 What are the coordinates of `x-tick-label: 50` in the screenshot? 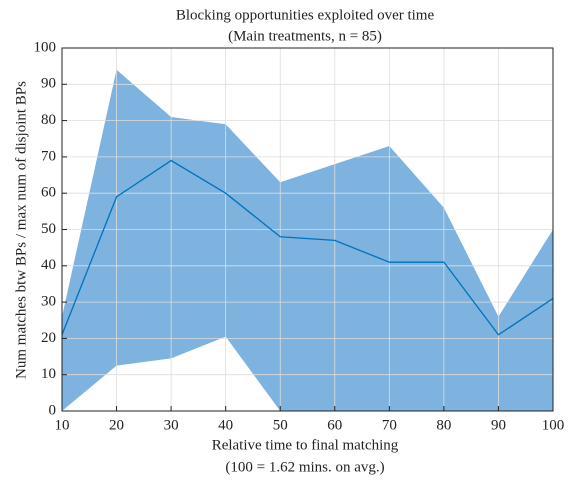 It's located at (280, 425).